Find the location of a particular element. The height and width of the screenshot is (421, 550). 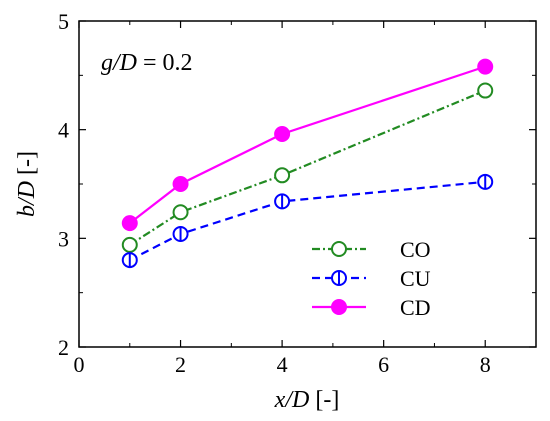

g-over-d-annotation-value: = 0.2 is located at coordinates (165, 63).